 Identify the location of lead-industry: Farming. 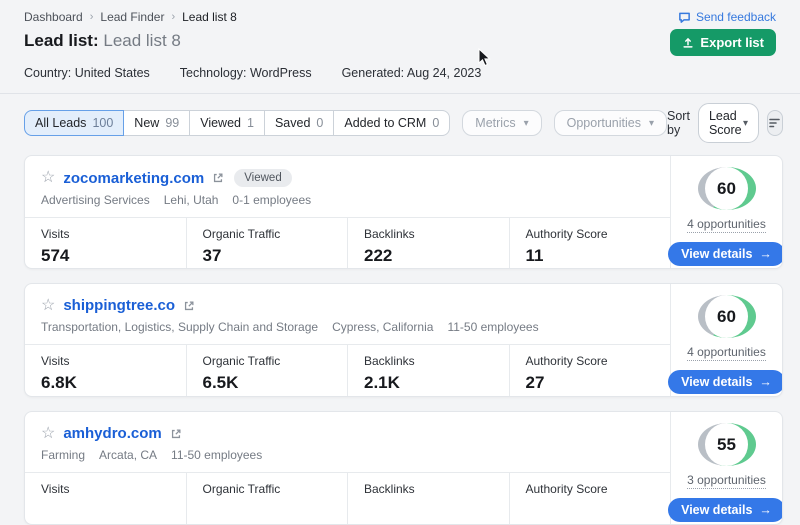
(63, 455).